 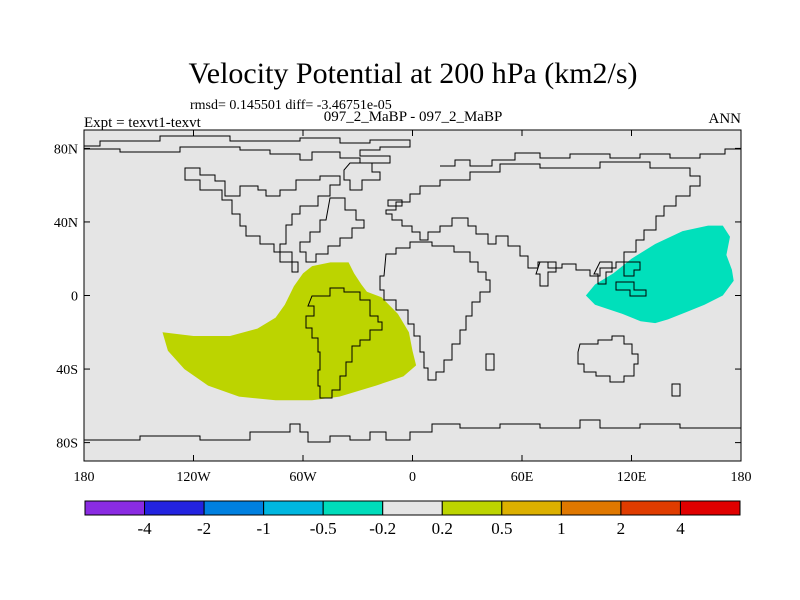 I want to click on colorbar-label: 0.2, so click(x=442, y=528).